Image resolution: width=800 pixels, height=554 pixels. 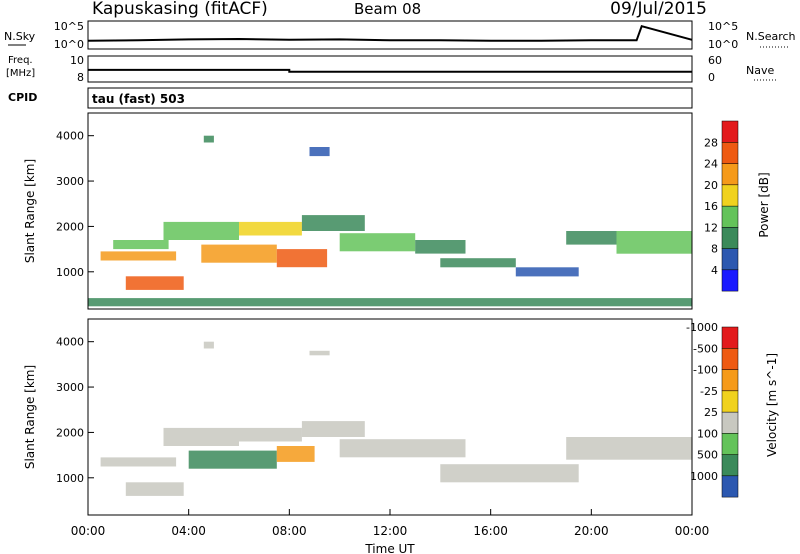 What do you see at coordinates (705, 370) in the screenshot?
I see `colorbar-tick-label: -100` at bounding box center [705, 370].